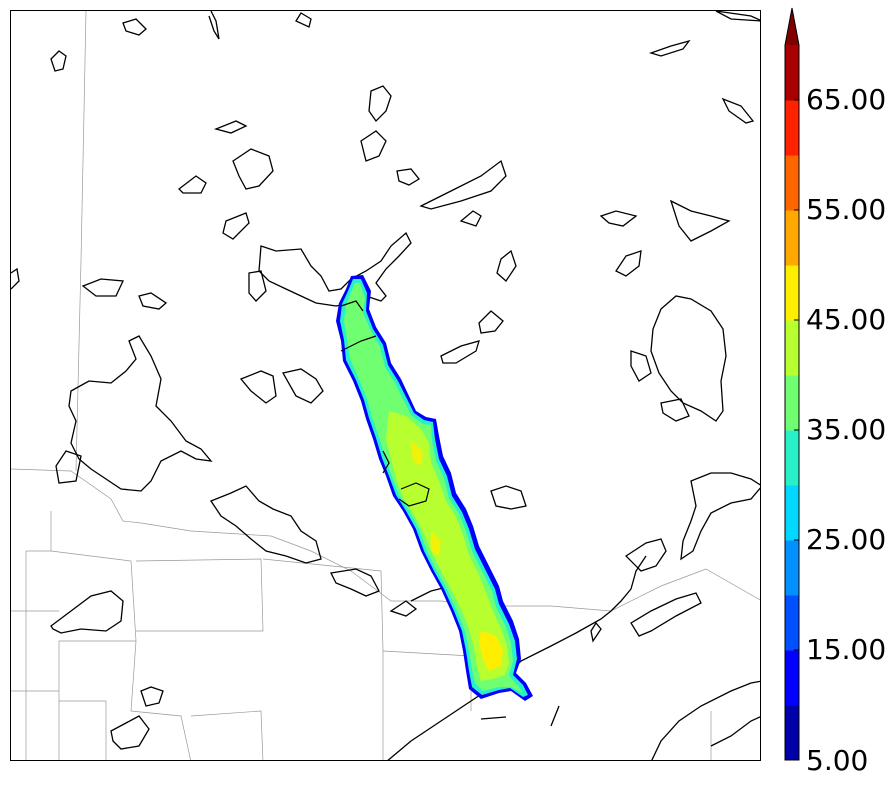  Describe the element at coordinates (837, 760) in the screenshot. I see `colorbar-label-5: 5.00` at that location.